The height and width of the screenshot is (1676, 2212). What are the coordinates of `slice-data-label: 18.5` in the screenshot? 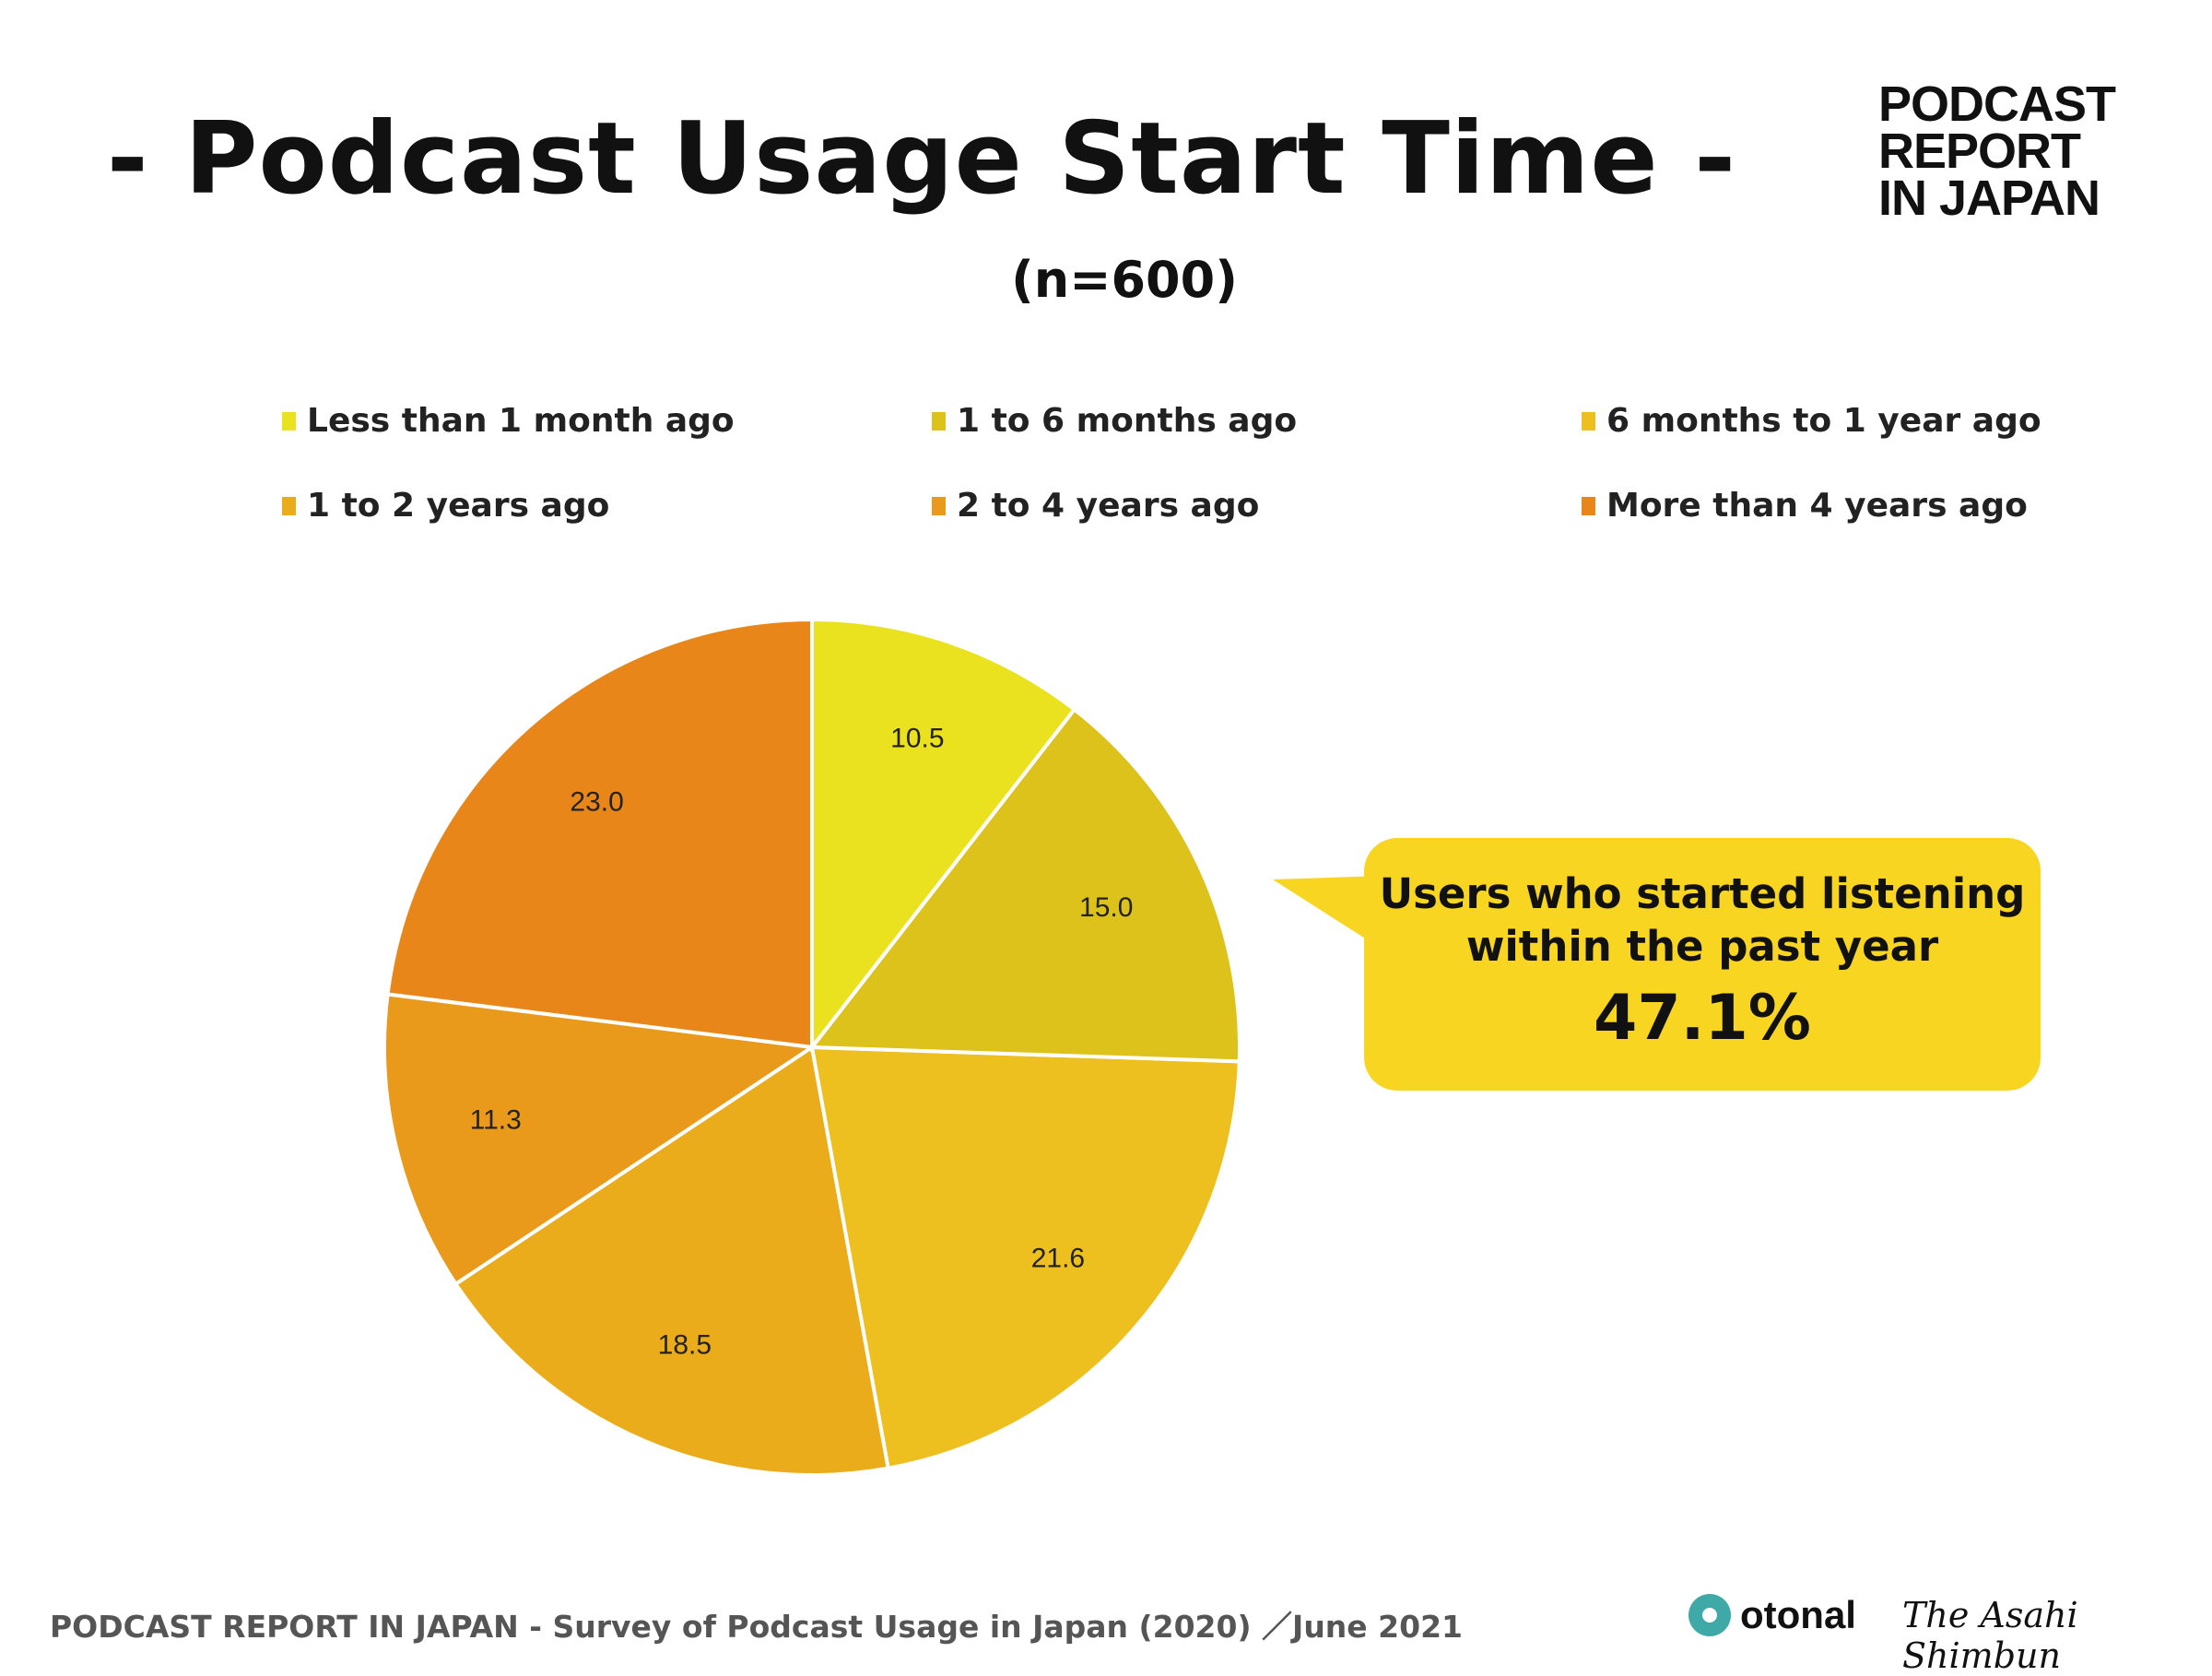 It's located at (685, 1344).